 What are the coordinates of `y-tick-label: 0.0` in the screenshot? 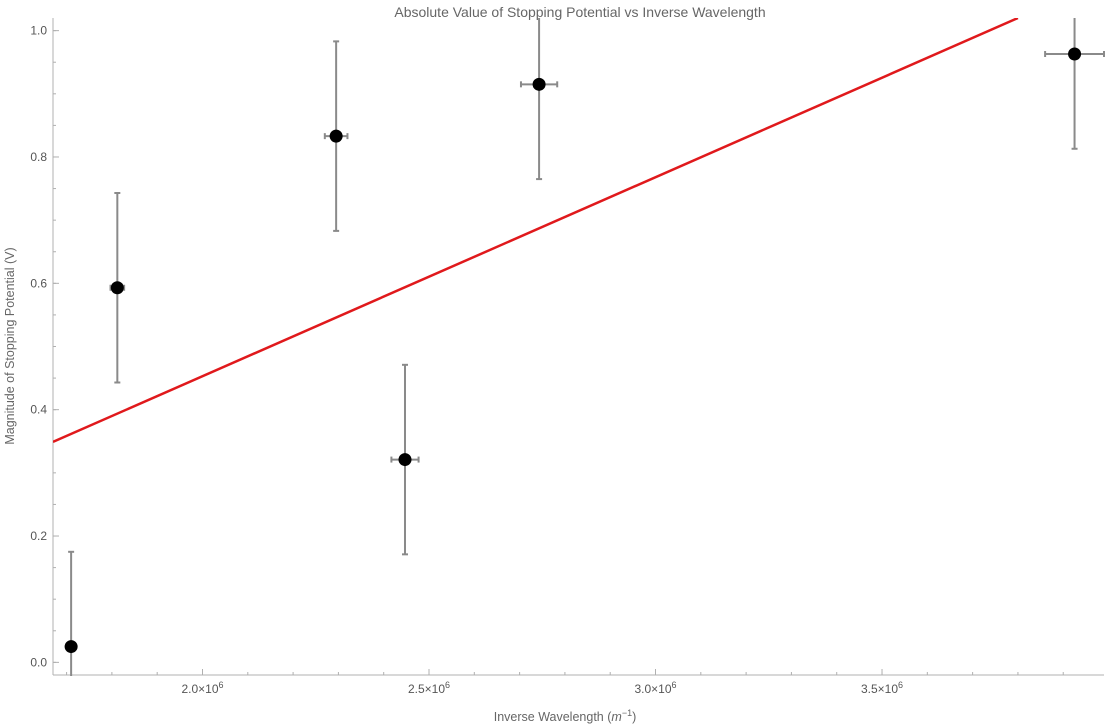 It's located at (38, 662).